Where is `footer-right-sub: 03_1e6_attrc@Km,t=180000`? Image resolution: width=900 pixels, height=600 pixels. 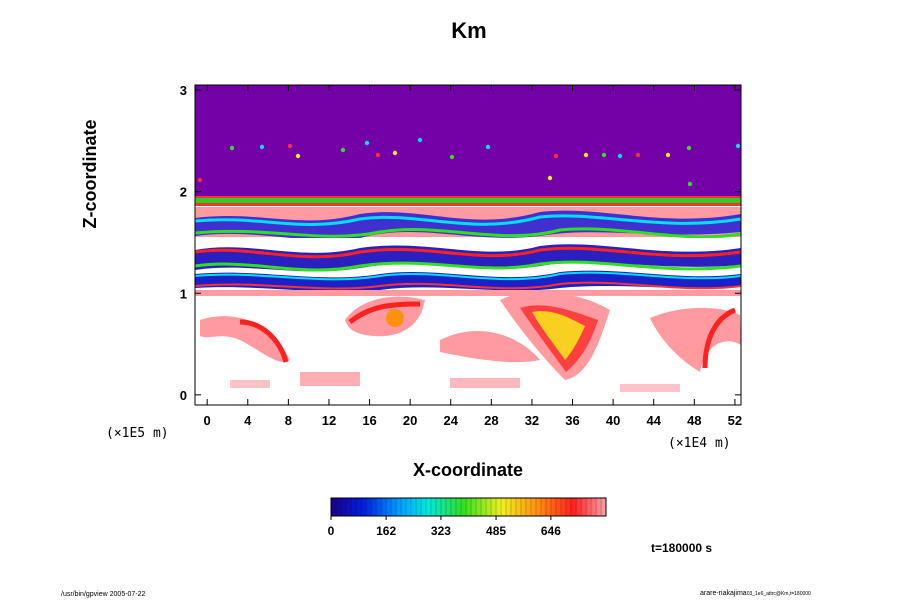 footer-right-sub: 03_1e6_attrc@Km,t=180000 is located at coordinates (778, 594).